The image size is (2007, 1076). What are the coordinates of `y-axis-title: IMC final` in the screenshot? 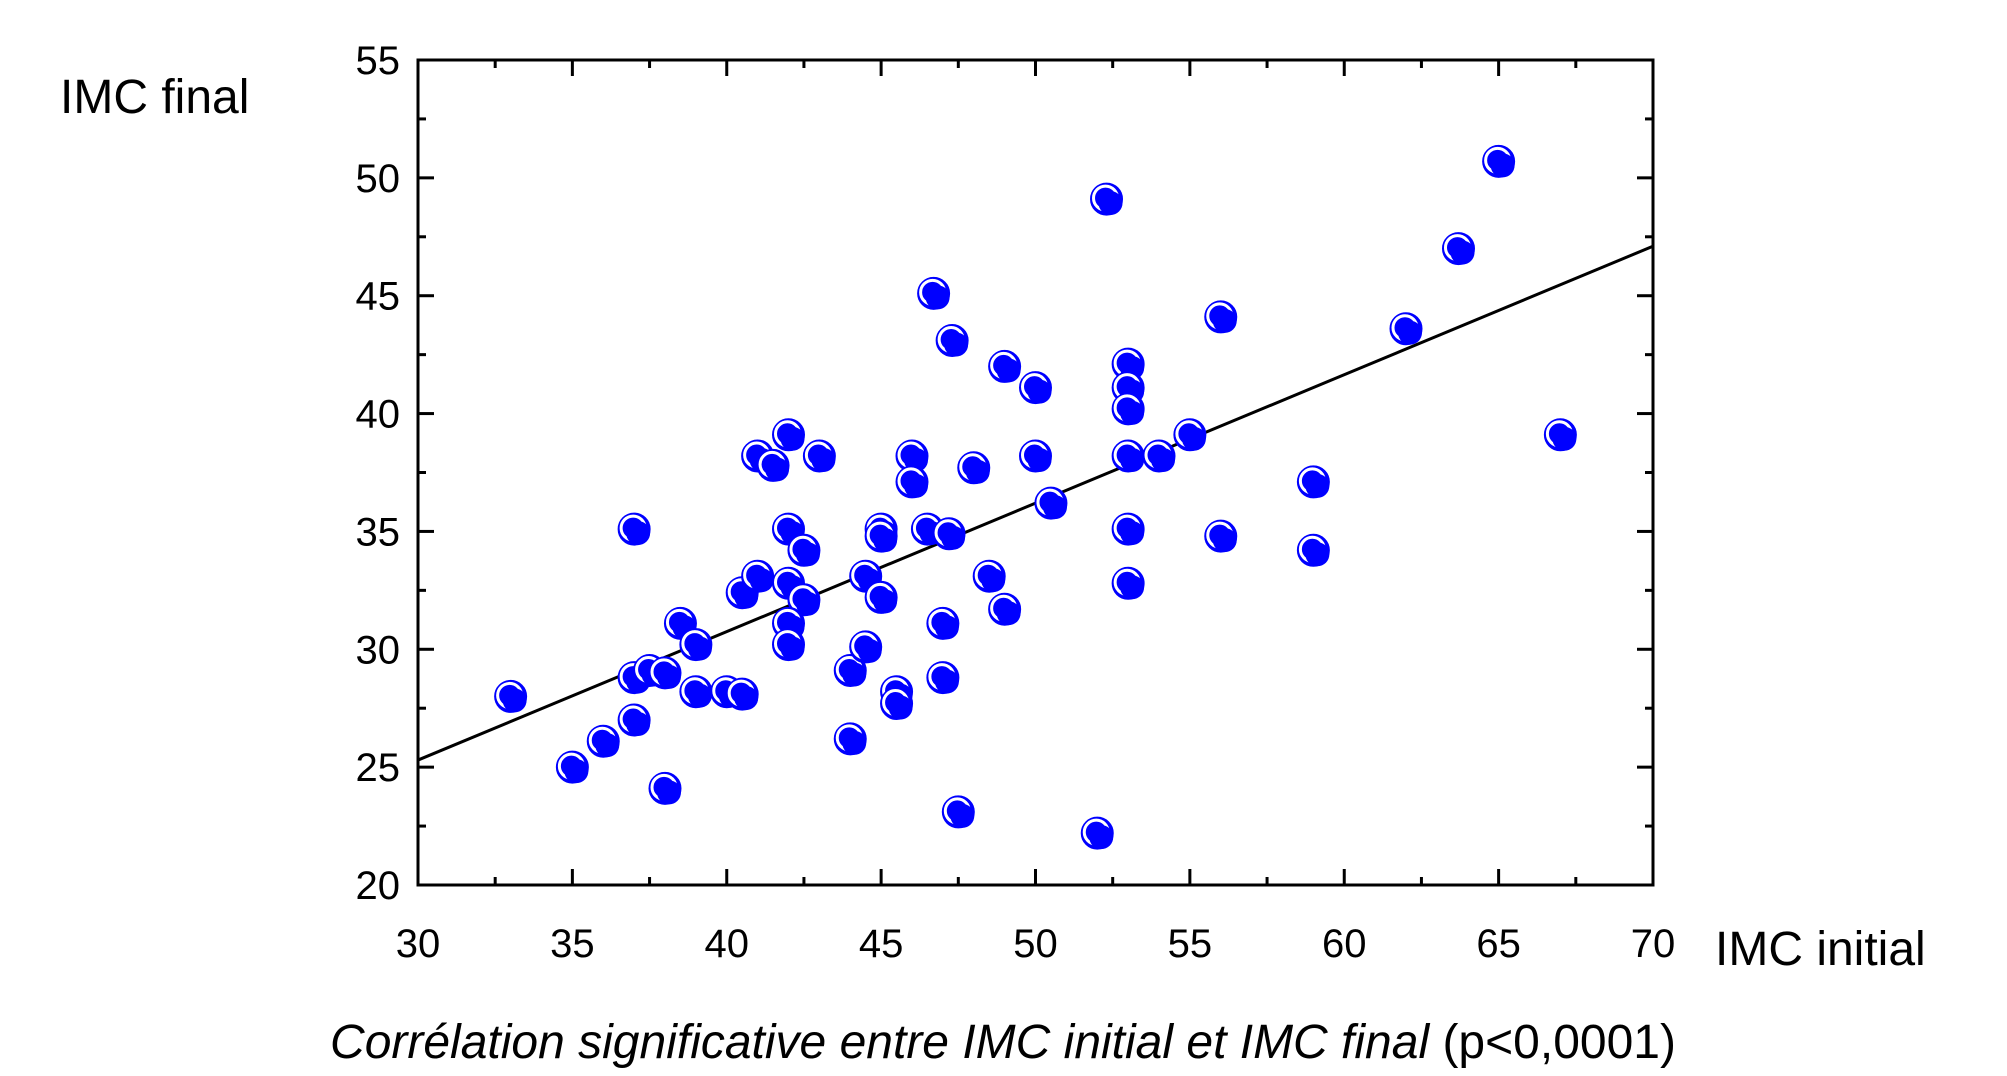 It's located at (154, 97).